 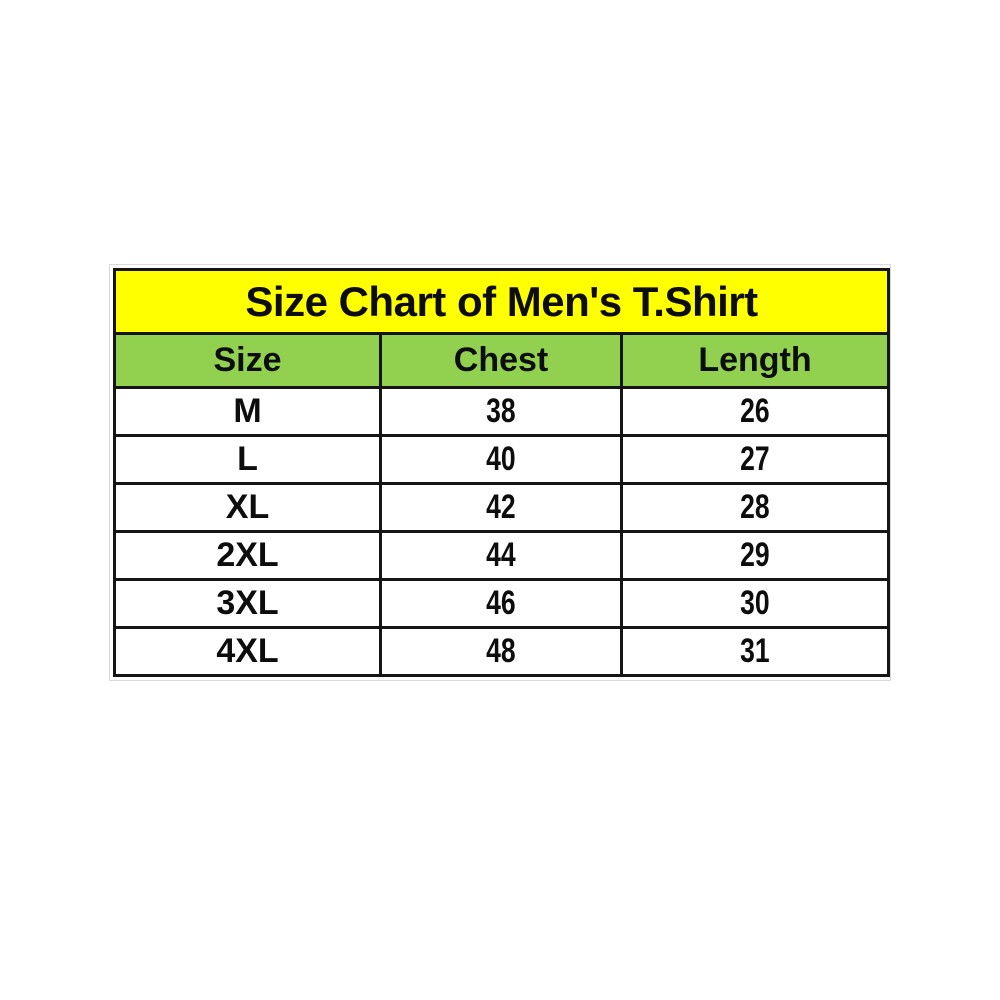 I want to click on chest-value: 40, so click(x=501, y=459).